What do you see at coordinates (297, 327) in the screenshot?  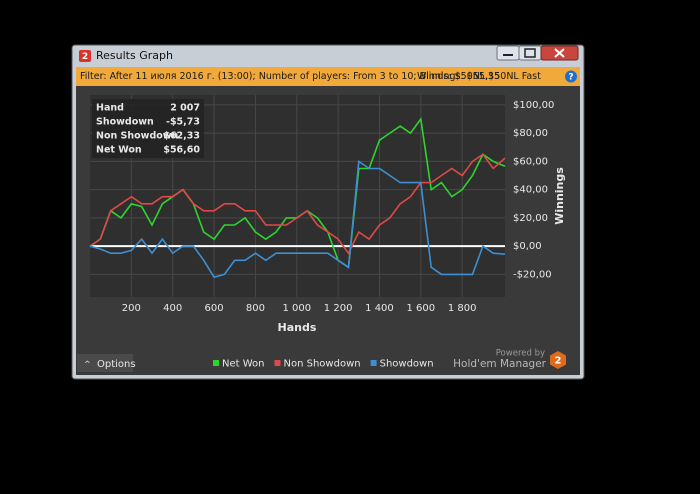 I see `x-axis-label: Hands` at bounding box center [297, 327].